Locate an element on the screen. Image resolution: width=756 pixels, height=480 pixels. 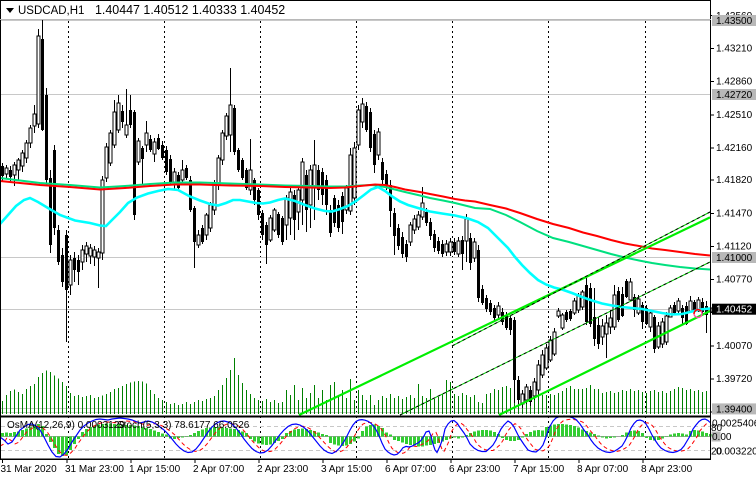
svg-text: 1.40452 is located at coordinates (734, 310).